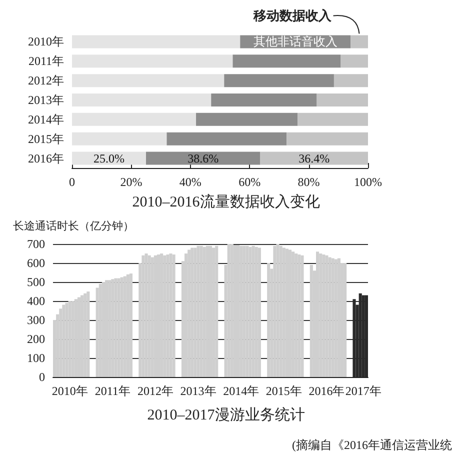  What do you see at coordinates (226, 202) in the screenshot?
I see `text: 2010–2016流量数据收入变化` at bounding box center [226, 202].